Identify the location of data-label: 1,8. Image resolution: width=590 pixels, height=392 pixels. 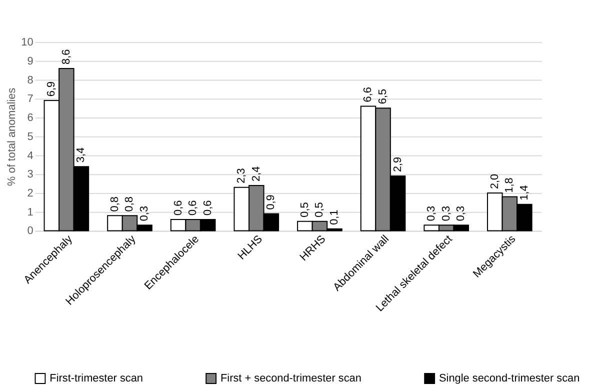
(510, 185).